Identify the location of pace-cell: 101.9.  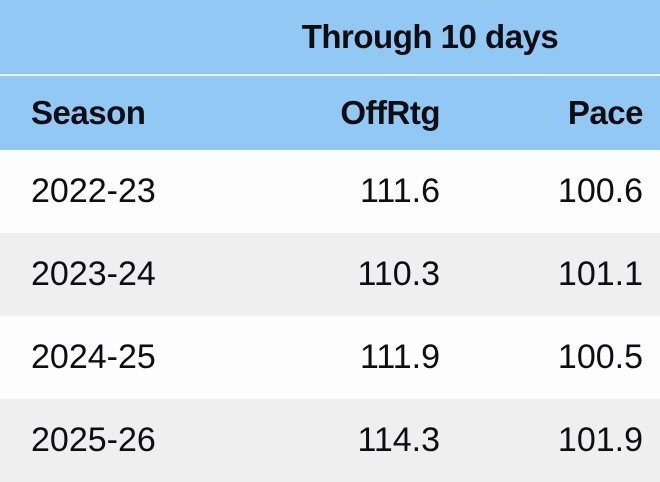
(550, 440).